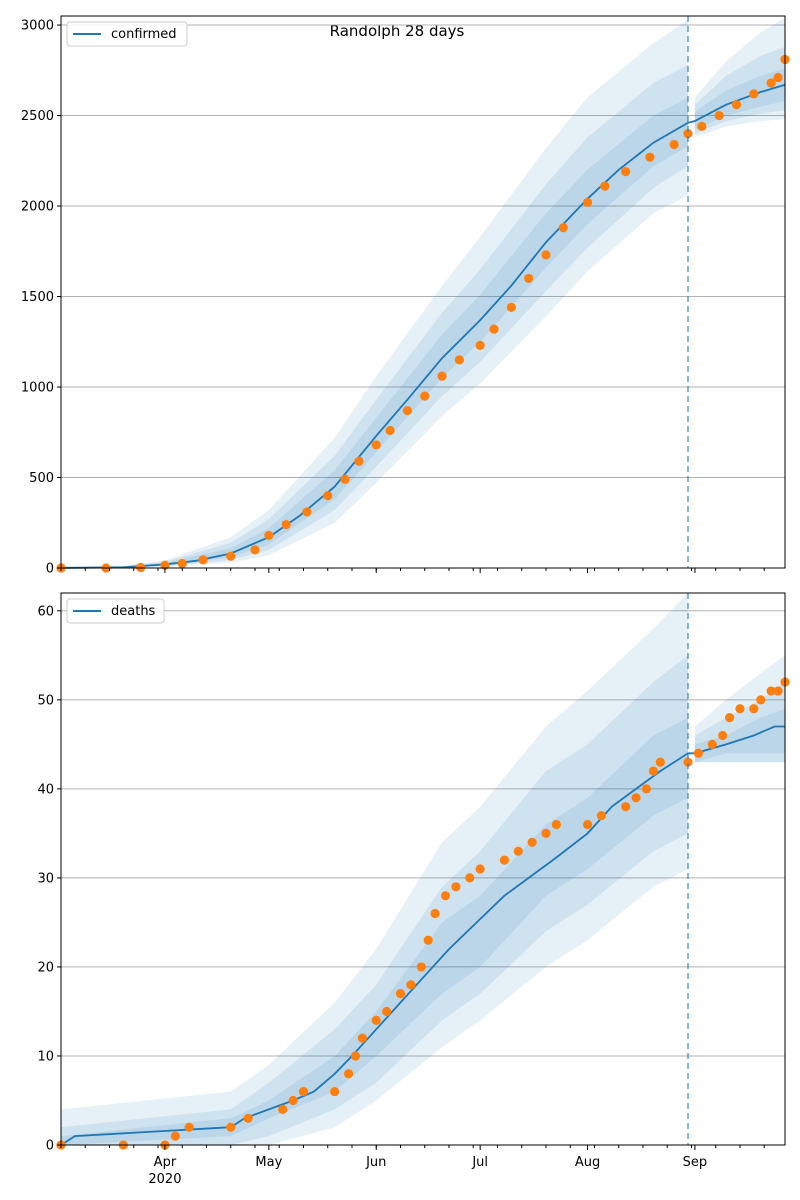 This screenshot has width=800, height=1200. What do you see at coordinates (479, 1162) in the screenshot?
I see `x-tick-label: Jul` at bounding box center [479, 1162].